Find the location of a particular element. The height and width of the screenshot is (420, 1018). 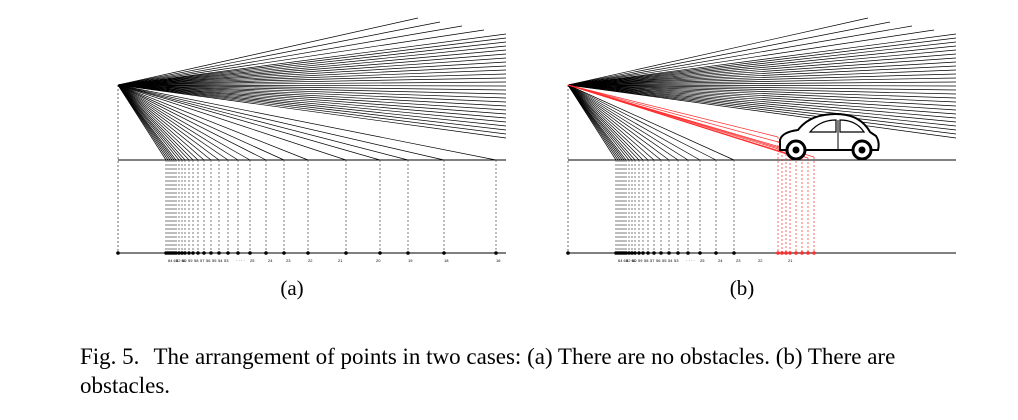

axis-number-label: 57 is located at coordinates (202, 260).